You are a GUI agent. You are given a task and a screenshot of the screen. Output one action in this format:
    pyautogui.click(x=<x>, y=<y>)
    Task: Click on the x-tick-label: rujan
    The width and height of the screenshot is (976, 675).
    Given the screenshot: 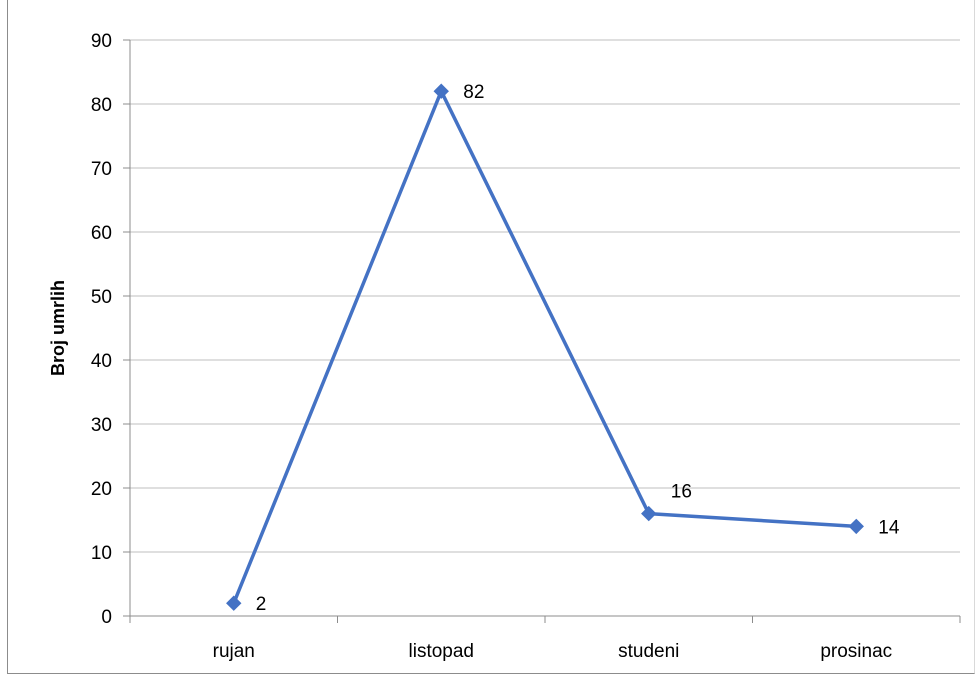 What is the action you would take?
    pyautogui.click(x=234, y=651)
    